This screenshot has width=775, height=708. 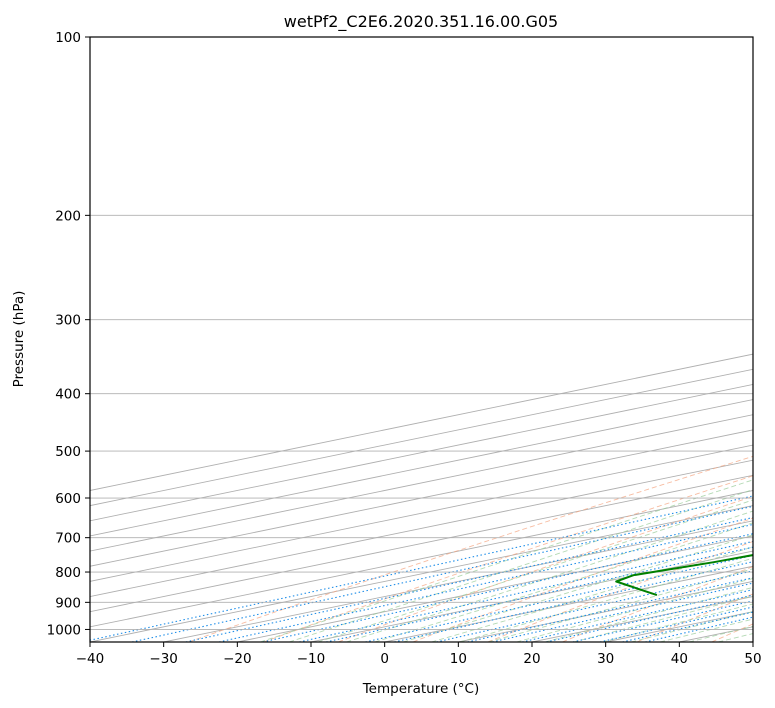 What do you see at coordinates (605, 659) in the screenshot?
I see `x-tick-label: 30` at bounding box center [605, 659].